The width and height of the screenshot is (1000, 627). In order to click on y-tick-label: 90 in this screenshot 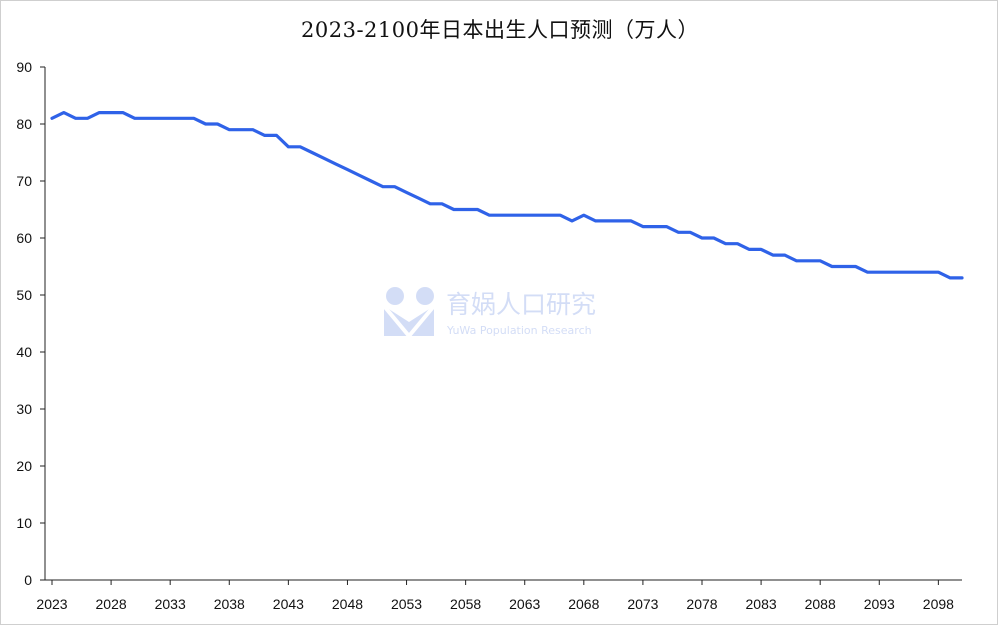, I will do `click(24, 67)`.